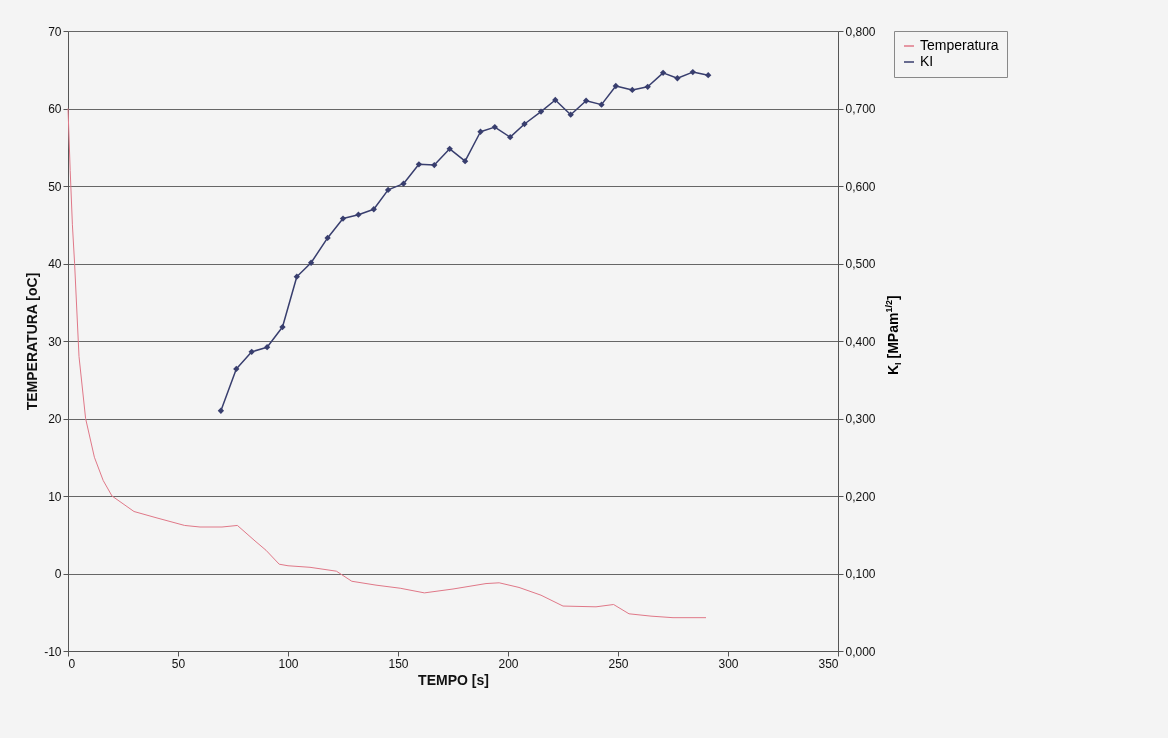  I want to click on y-tick-label: 70, so click(55, 31).